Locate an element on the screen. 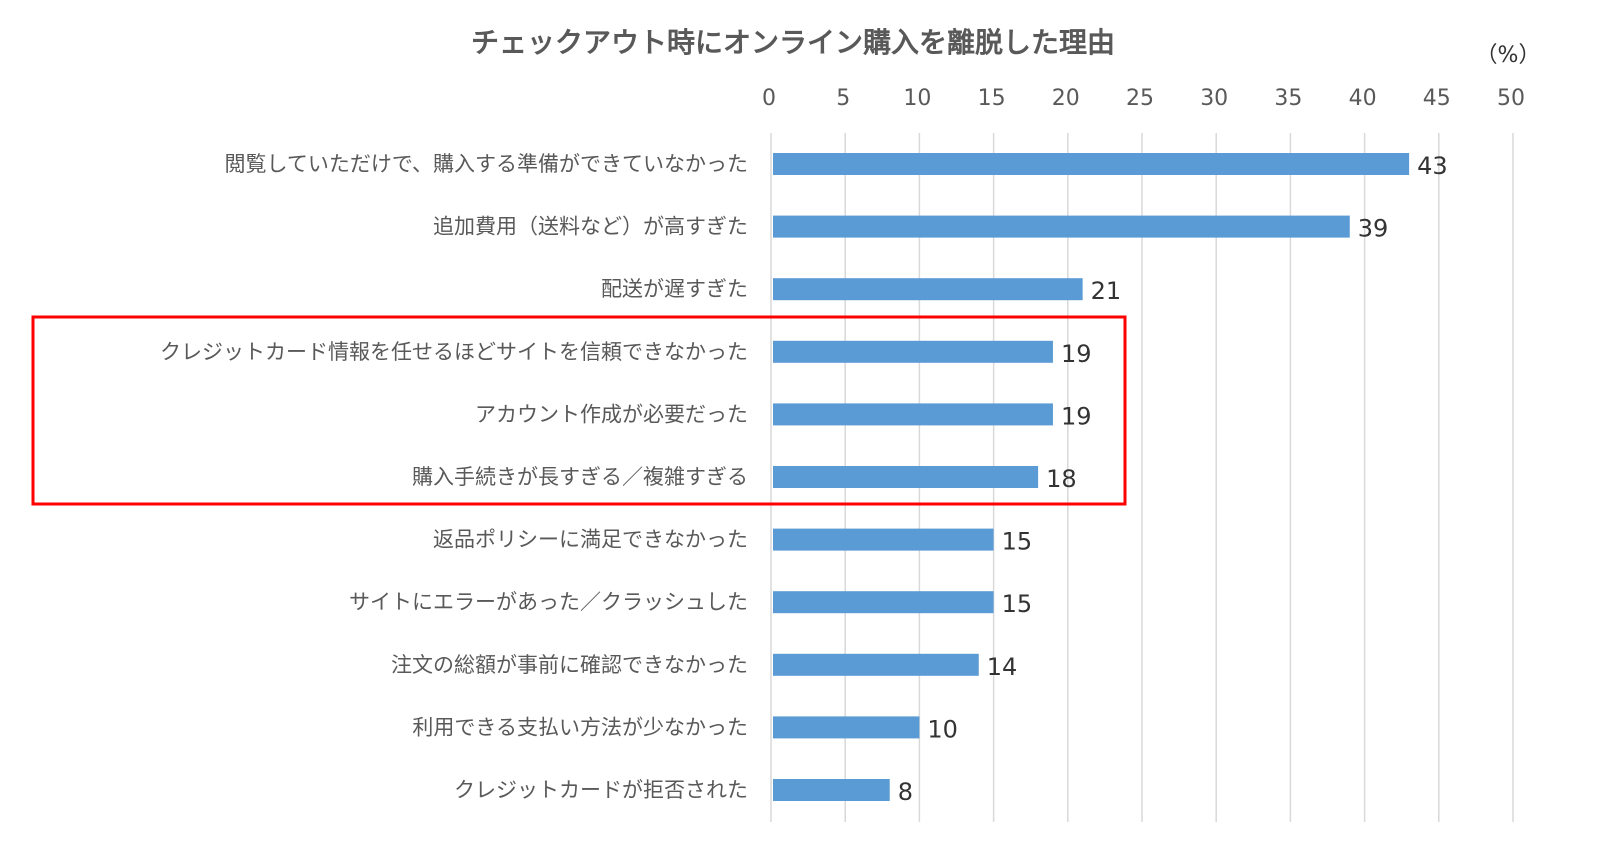  x-tick-label: 20 is located at coordinates (1066, 98).